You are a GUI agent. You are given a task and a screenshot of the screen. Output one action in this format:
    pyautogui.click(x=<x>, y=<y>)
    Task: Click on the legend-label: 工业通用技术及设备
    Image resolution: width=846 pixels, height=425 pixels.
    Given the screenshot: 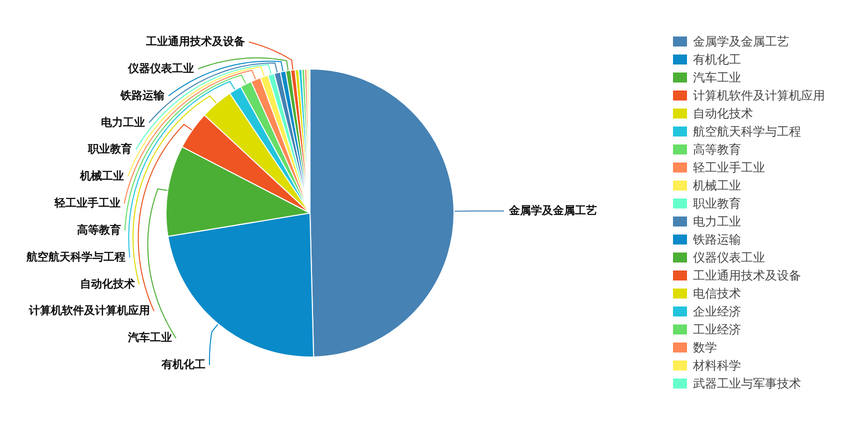 What is the action you would take?
    pyautogui.click(x=747, y=275)
    